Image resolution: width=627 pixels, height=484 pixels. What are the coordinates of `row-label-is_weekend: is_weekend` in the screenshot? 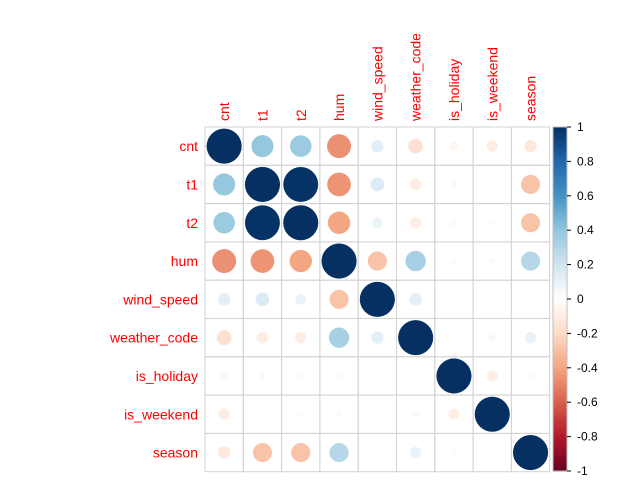 It's located at (161, 414).